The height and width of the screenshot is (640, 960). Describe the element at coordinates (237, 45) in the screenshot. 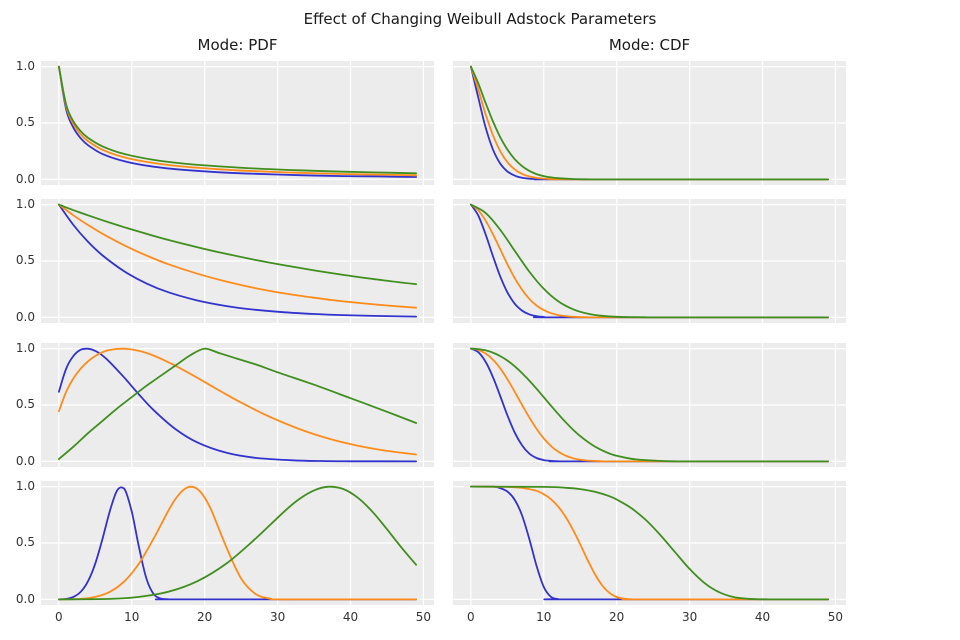

I see `column-title-pdf: Mode: PDF` at that location.